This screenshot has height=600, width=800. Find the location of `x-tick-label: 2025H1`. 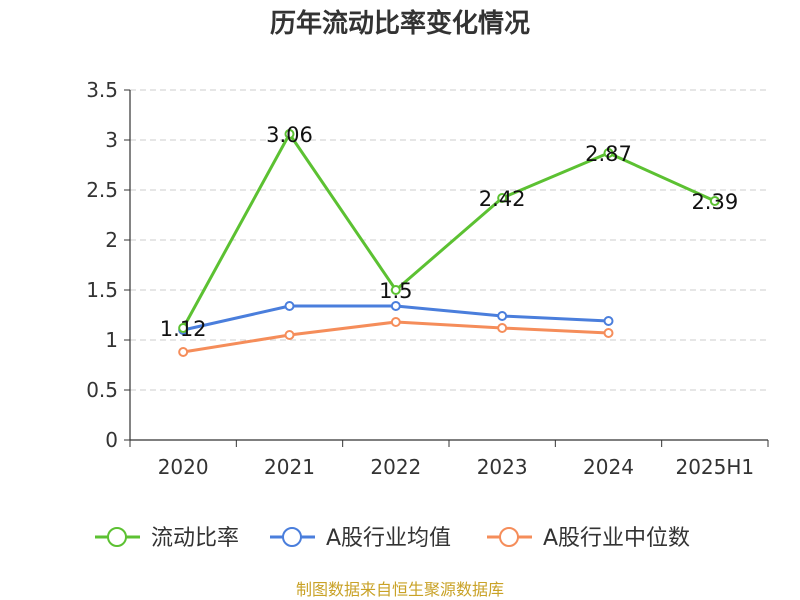

x-tick-label: 2025H1 is located at coordinates (714, 467).